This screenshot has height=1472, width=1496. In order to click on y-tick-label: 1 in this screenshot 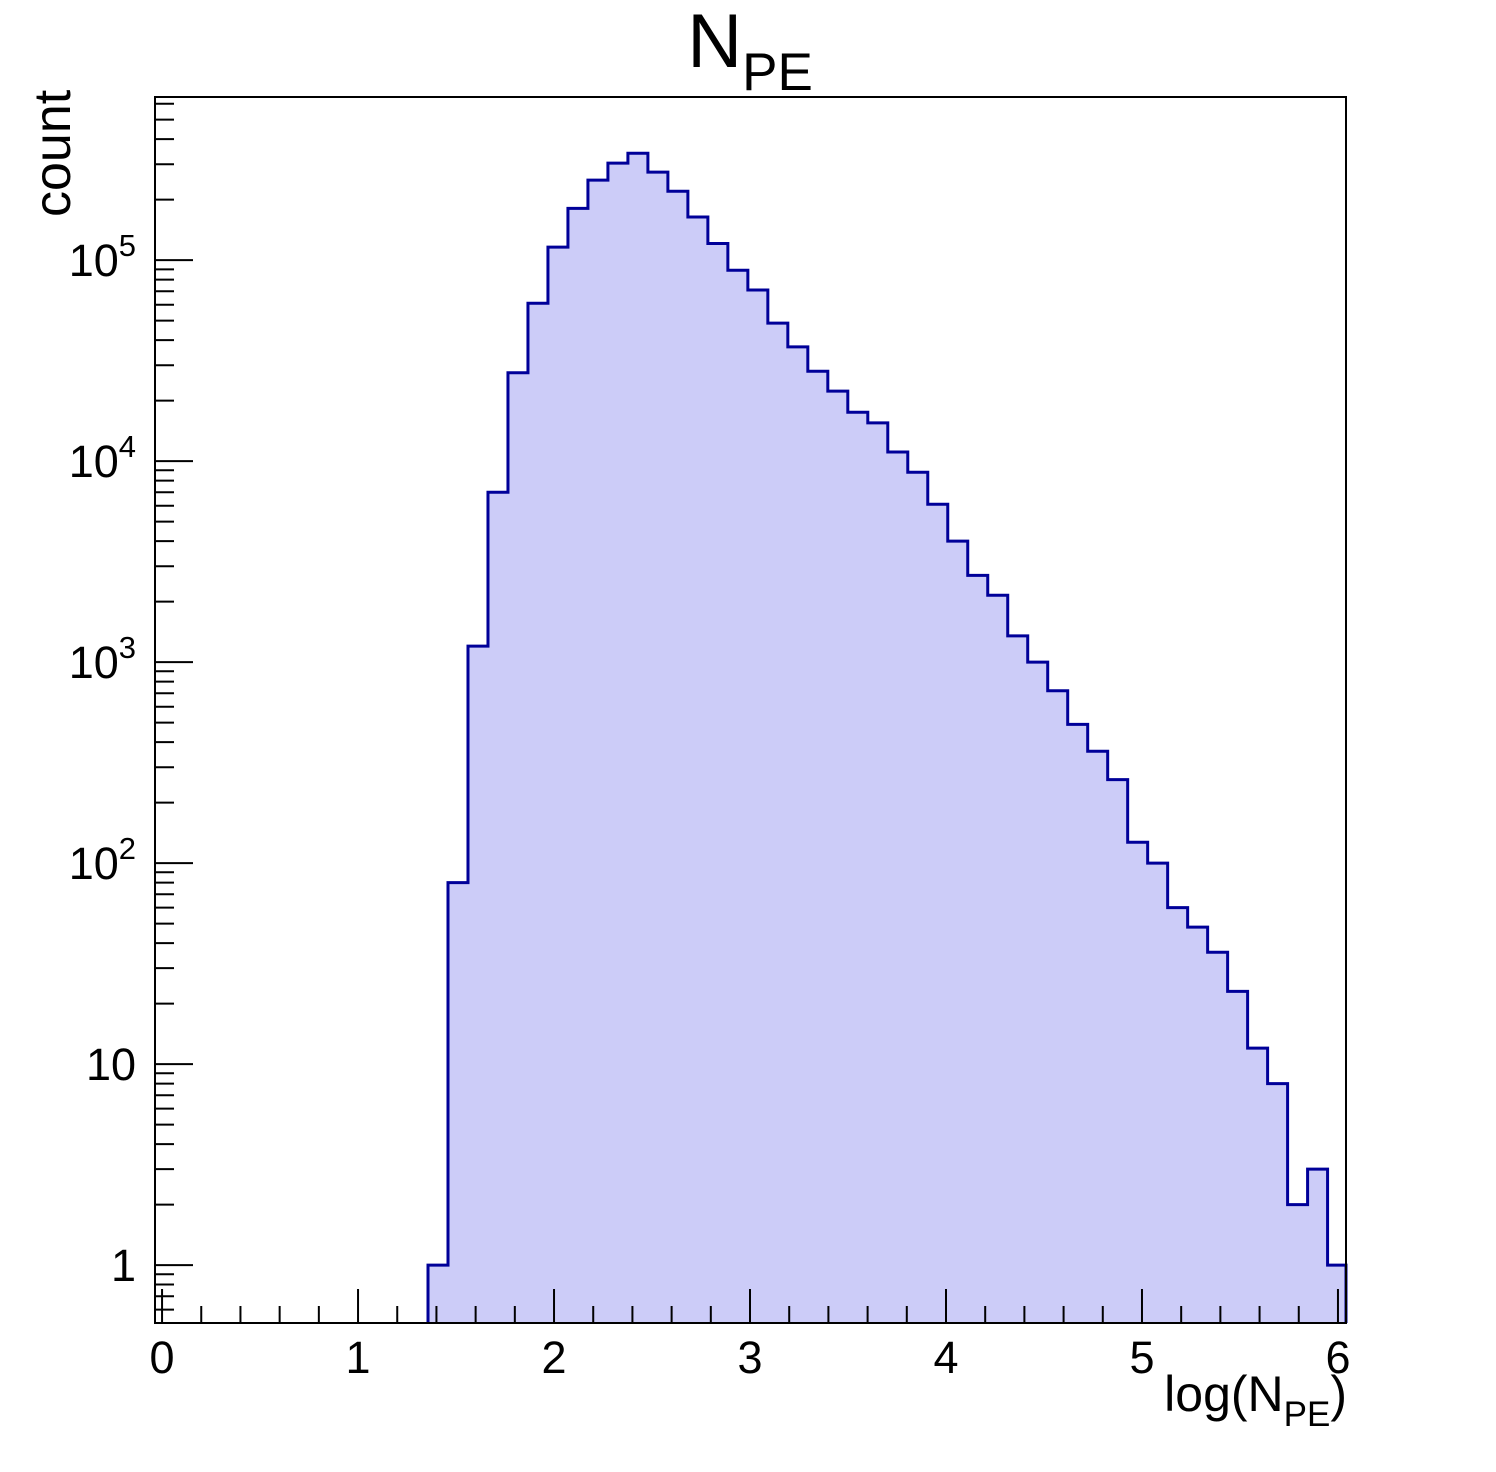, I will do `click(123, 1265)`.